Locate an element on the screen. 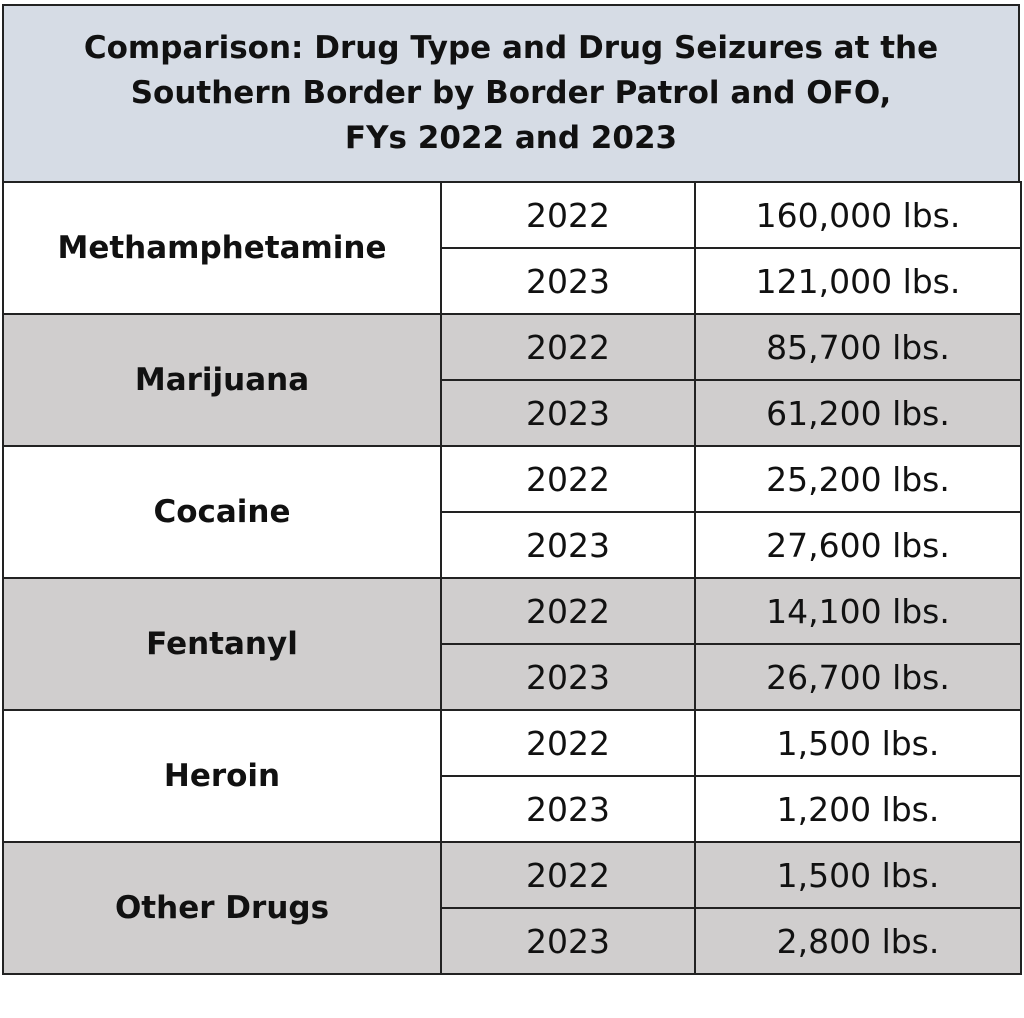 The height and width of the screenshot is (1018, 1024). drug-cell: Cocaine is located at coordinates (222, 512).